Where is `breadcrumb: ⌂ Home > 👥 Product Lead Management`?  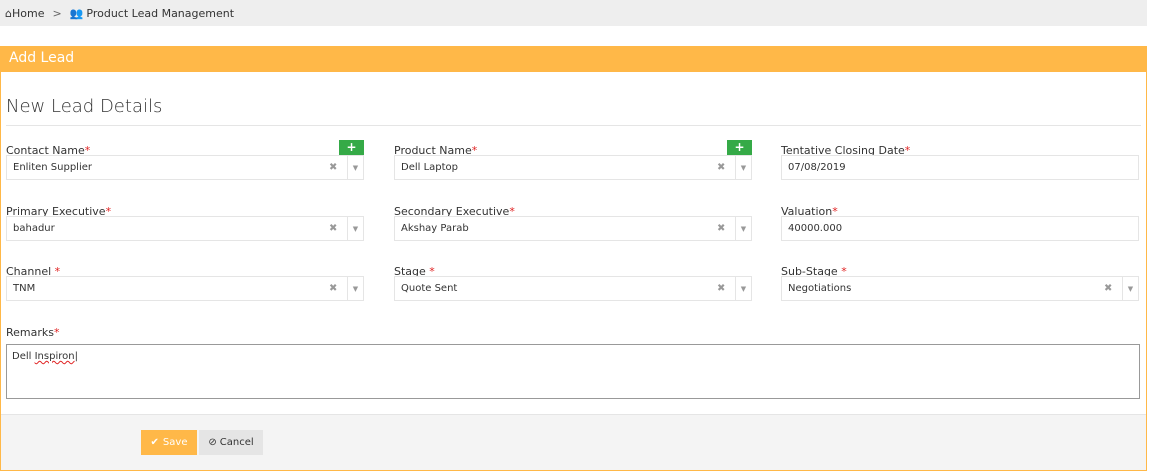 breadcrumb: ⌂ Home > 👥 Product Lead Management is located at coordinates (573, 13).